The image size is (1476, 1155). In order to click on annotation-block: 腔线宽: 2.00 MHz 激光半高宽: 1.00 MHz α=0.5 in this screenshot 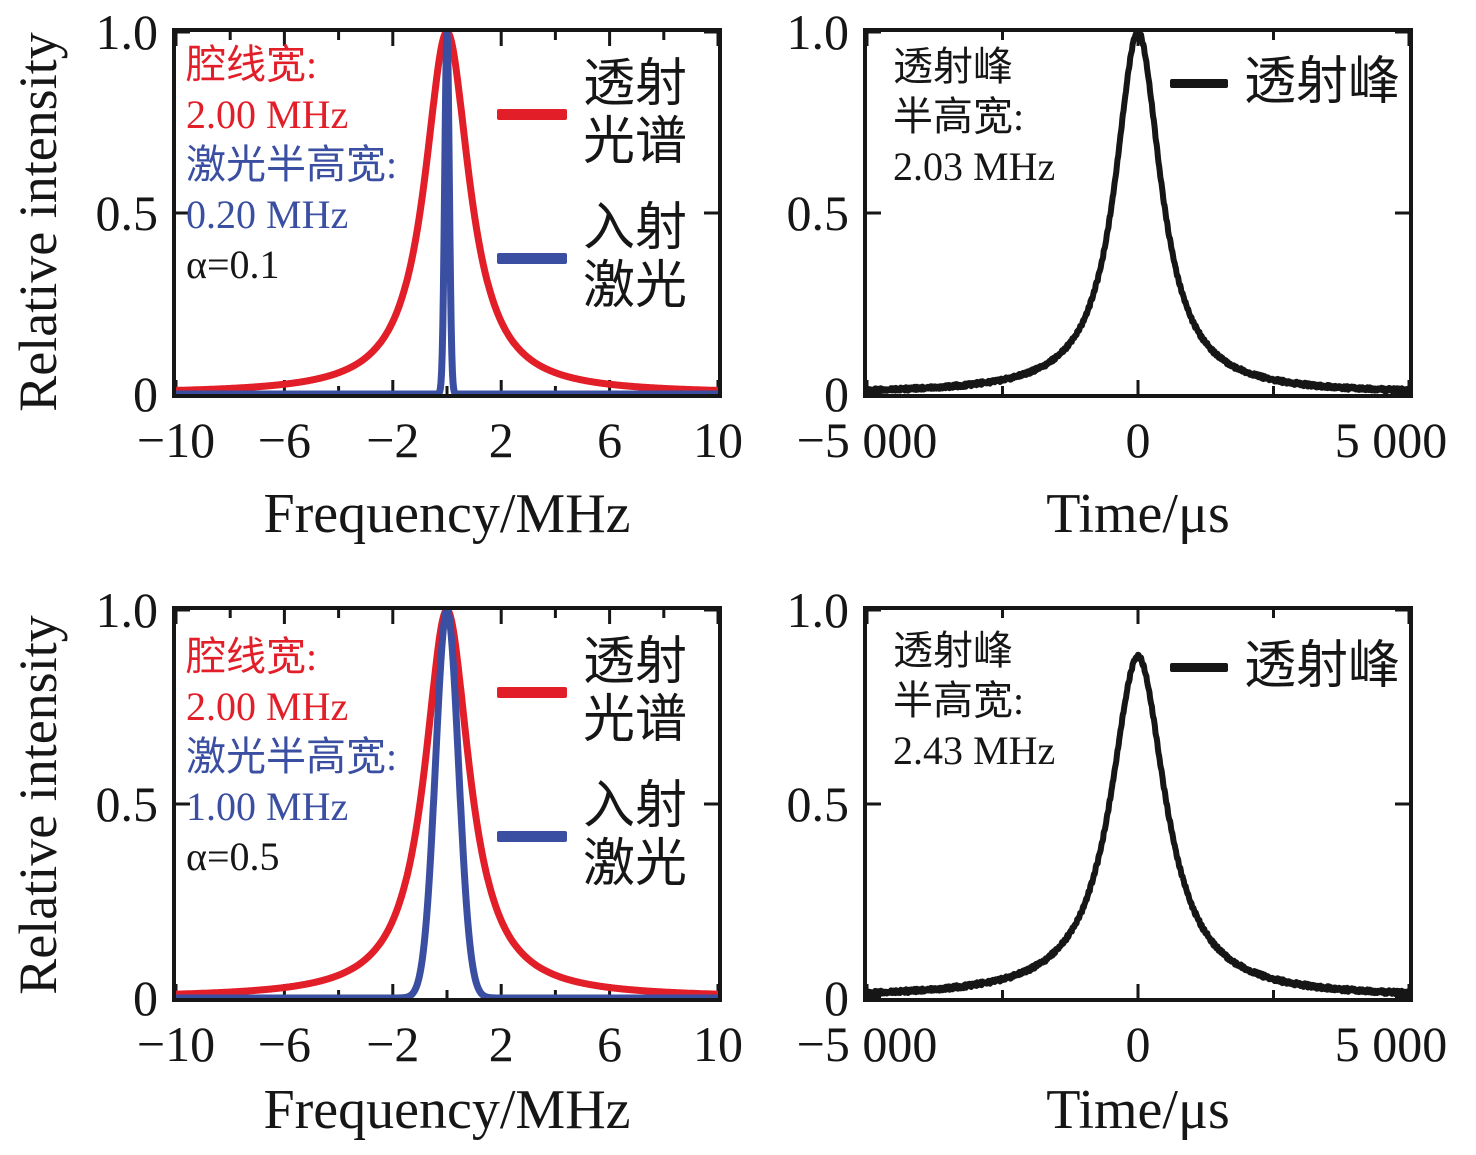, I will do `click(291, 757)`.